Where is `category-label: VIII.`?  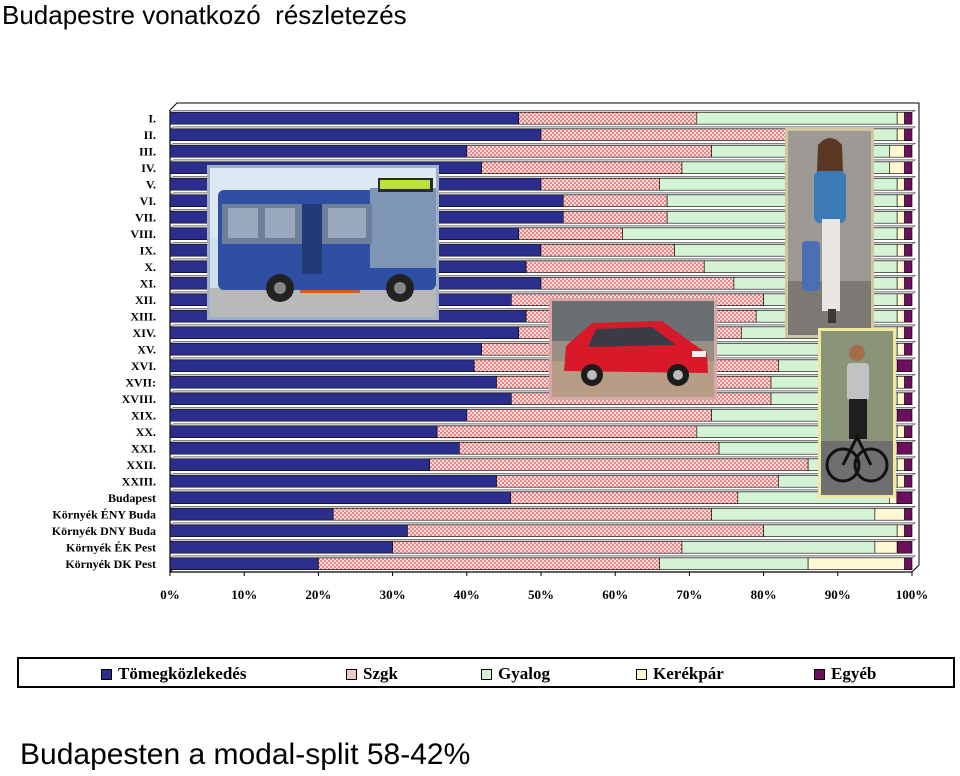
category-label: VIII. is located at coordinates (143, 234).